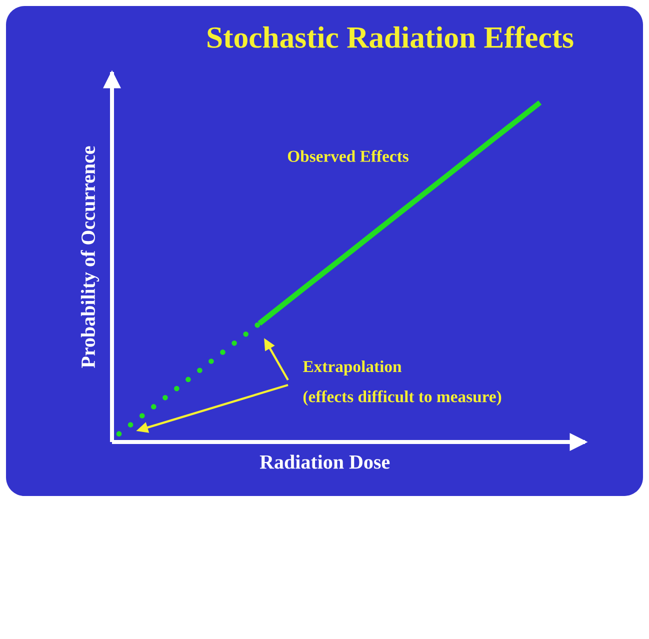 The height and width of the screenshot is (639, 649). I want to click on chart-title: Stochastic Radiation Effects, so click(391, 37).